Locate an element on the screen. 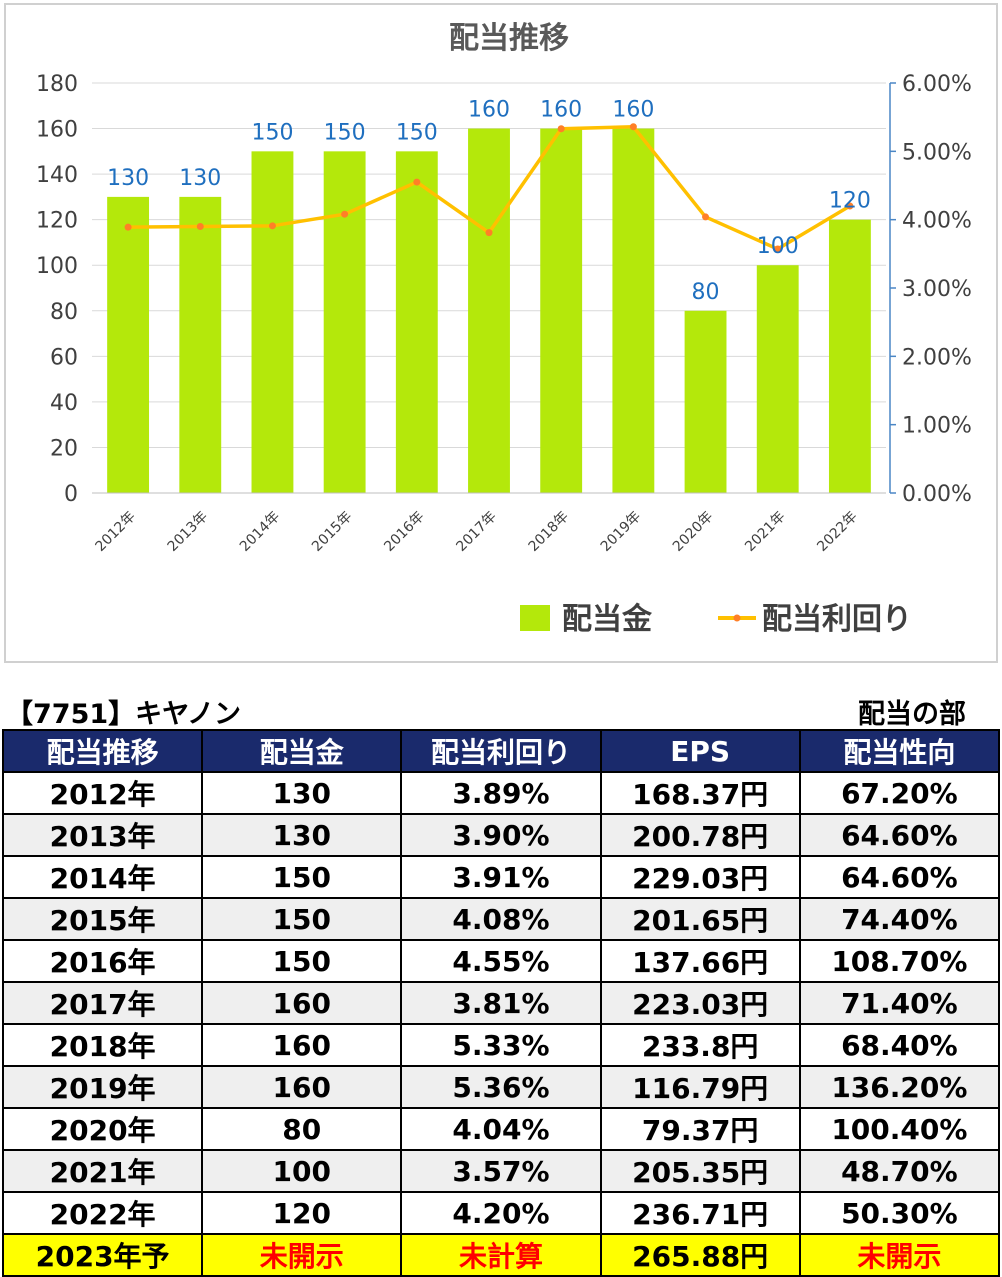  table-row: 2014年 150 3.91% 229.03円 64.60% is located at coordinates (501, 877).